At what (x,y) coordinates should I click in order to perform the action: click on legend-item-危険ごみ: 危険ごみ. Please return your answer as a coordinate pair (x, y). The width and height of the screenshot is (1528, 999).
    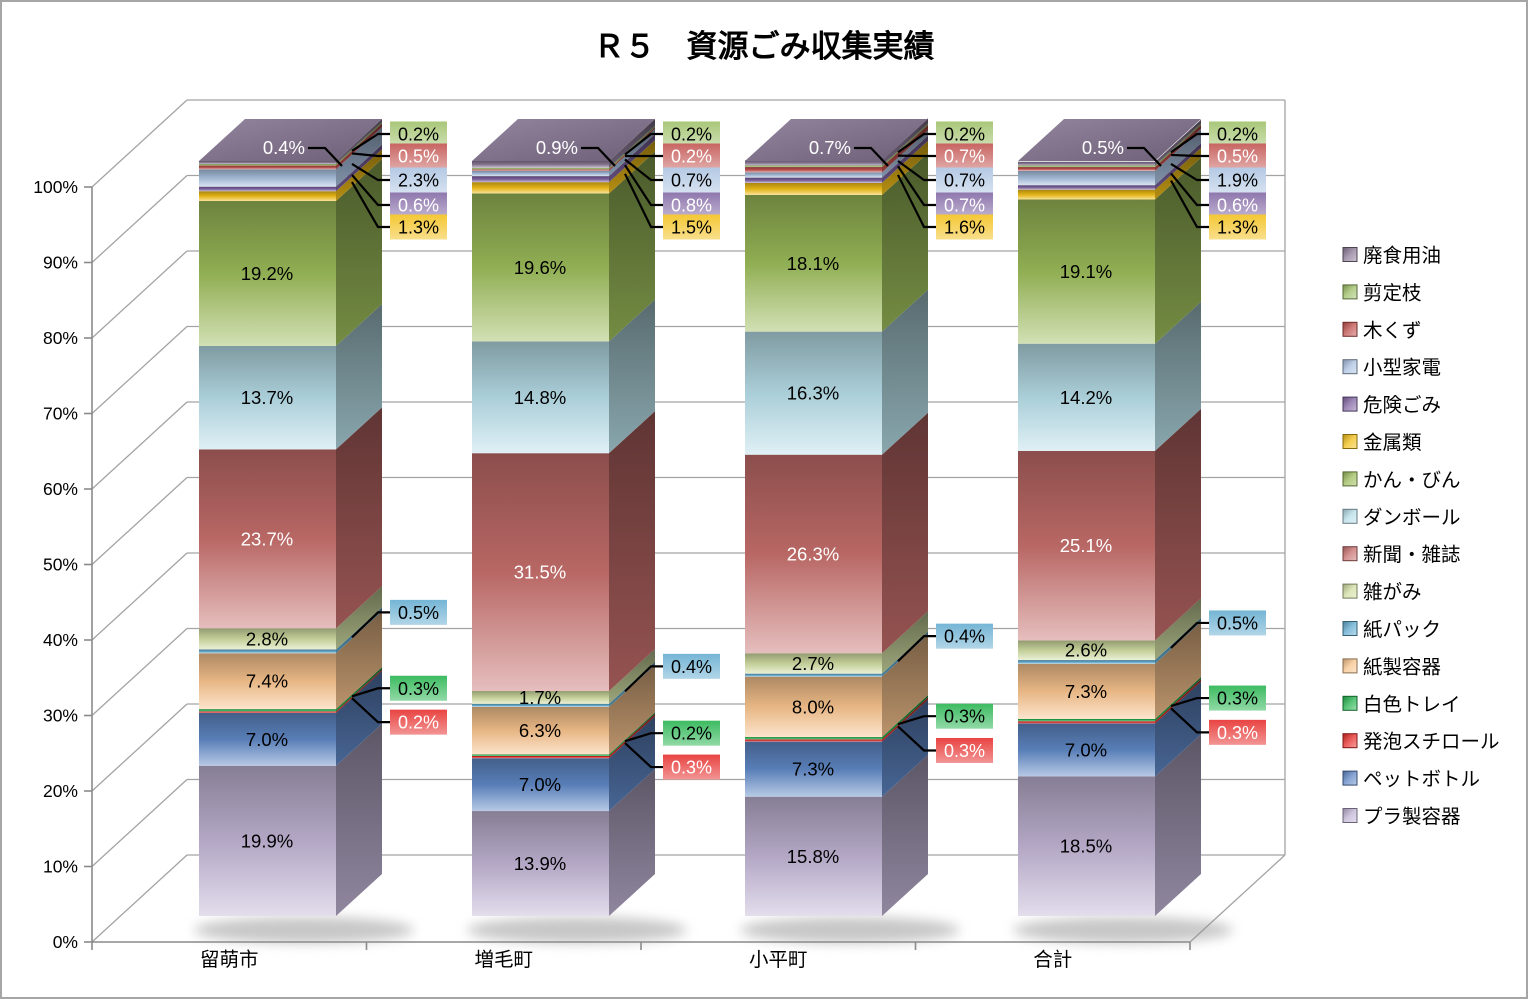
    Looking at the image, I should click on (1391, 406).